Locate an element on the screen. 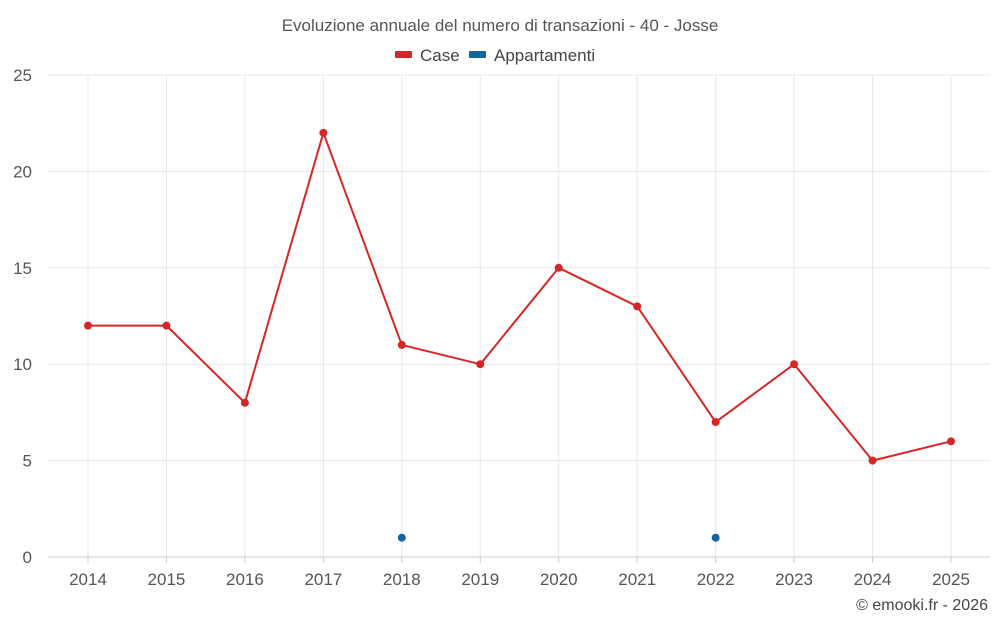  legend-item-appartamenti: Appartamenti is located at coordinates (532, 55).